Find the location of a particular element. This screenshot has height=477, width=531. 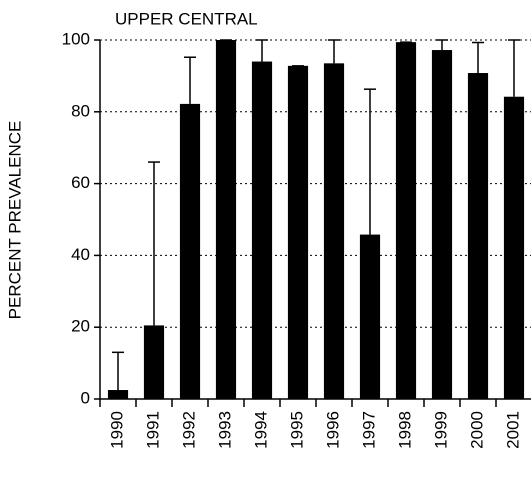

x-tick-label: 1994 is located at coordinates (260, 430).